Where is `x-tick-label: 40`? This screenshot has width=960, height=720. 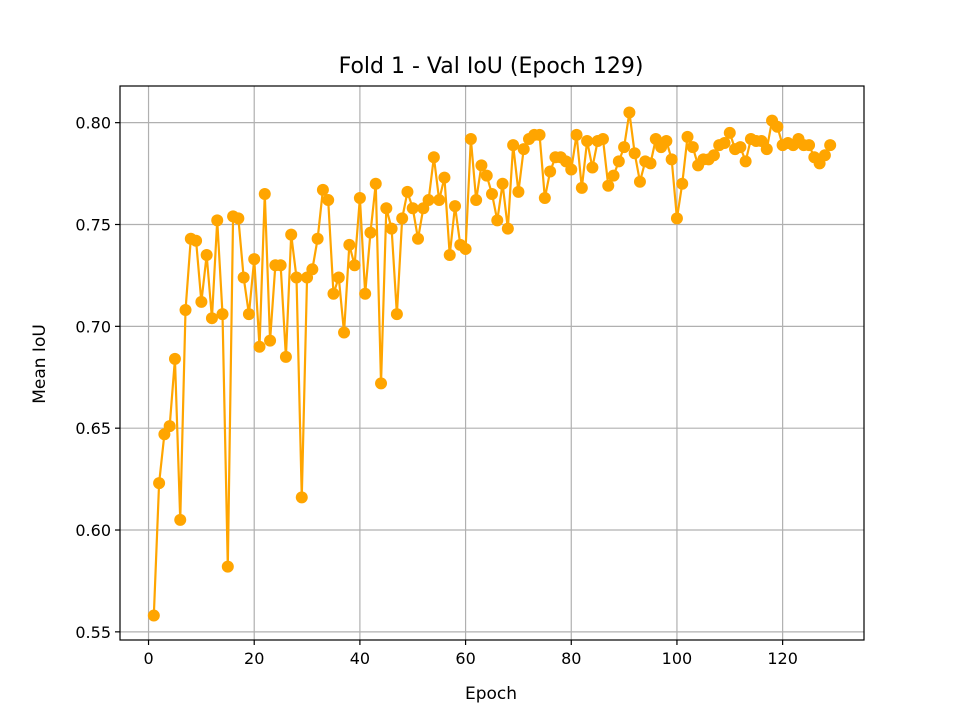 x-tick-label: 40 is located at coordinates (360, 658).